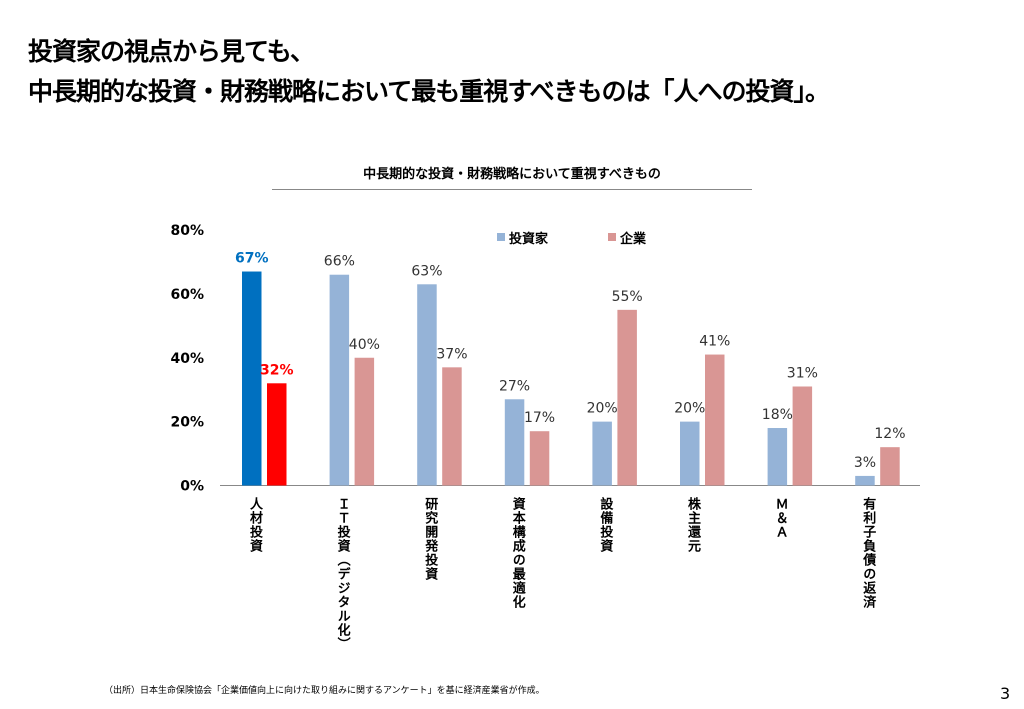  What do you see at coordinates (1005, 693) in the screenshot?
I see `page-number: 3` at bounding box center [1005, 693].